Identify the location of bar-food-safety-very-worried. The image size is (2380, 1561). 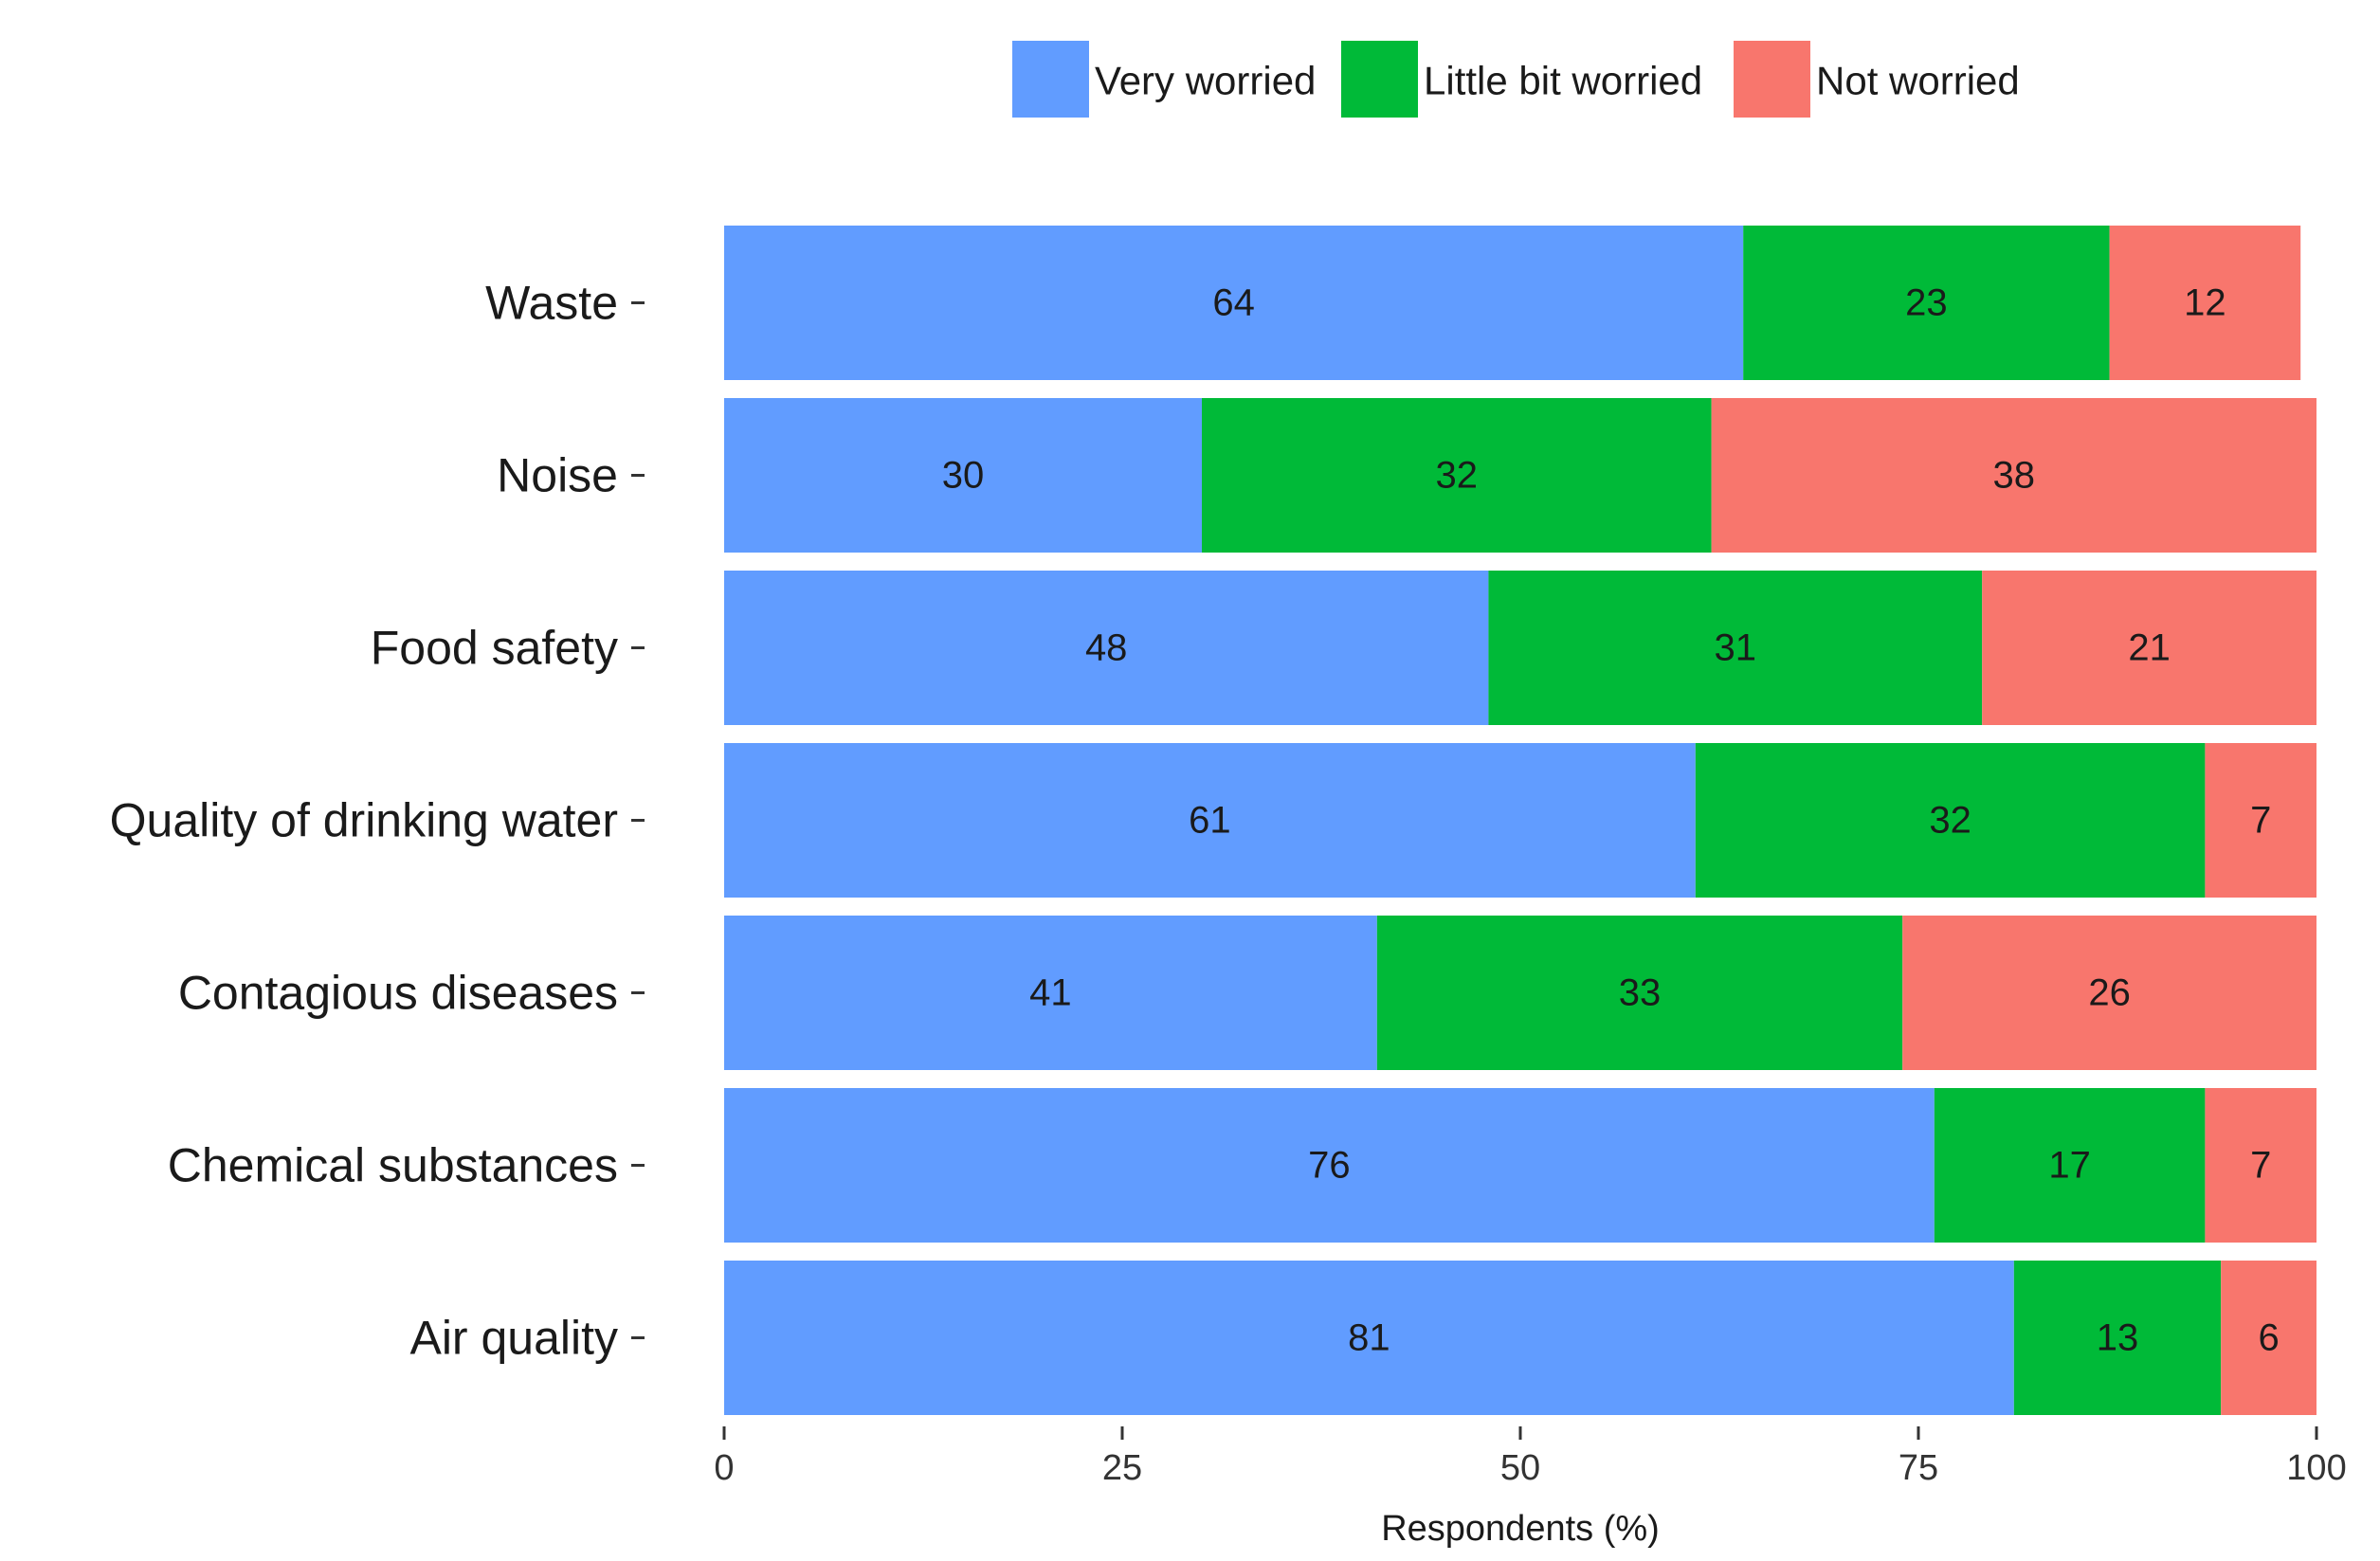
(1106, 648).